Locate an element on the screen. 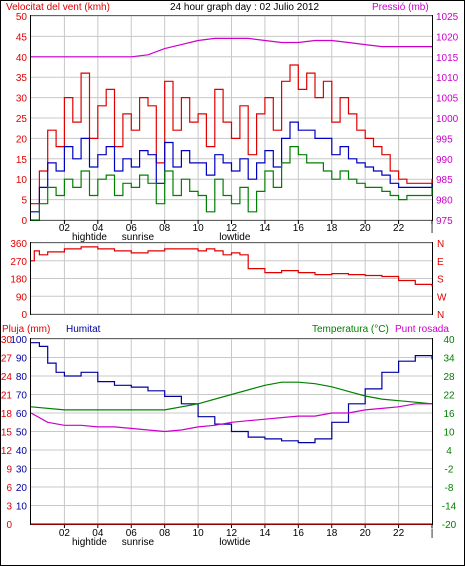 The height and width of the screenshot is (566, 465). rain-axis-title: Pluja (mm) is located at coordinates (26, 329).